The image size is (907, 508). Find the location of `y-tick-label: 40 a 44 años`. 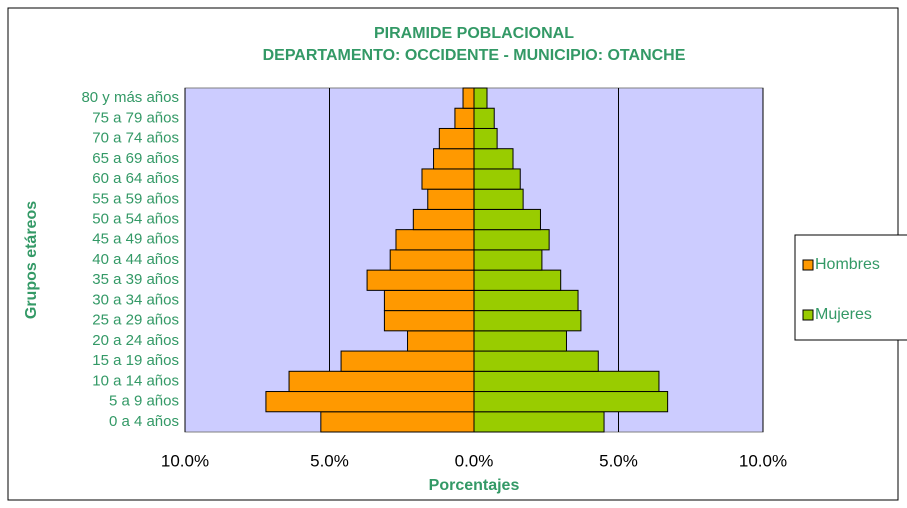

y-tick-label: 40 a 44 años is located at coordinates (135, 259).